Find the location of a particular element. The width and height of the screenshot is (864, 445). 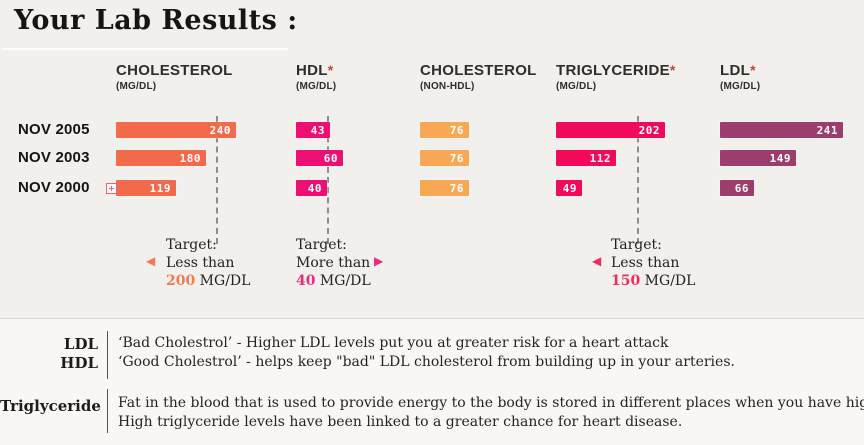

bar-value-label: 40 is located at coordinates (314, 188).